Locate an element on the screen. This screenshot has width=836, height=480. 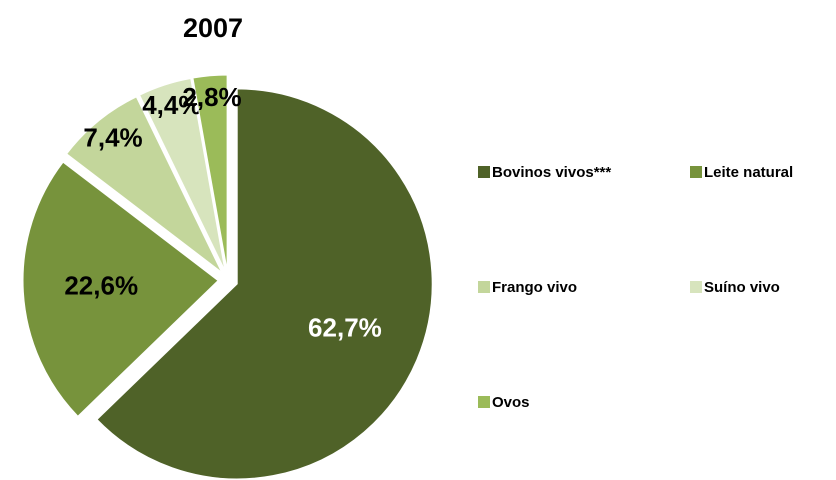
legend-label: Ovos is located at coordinates (511, 402).